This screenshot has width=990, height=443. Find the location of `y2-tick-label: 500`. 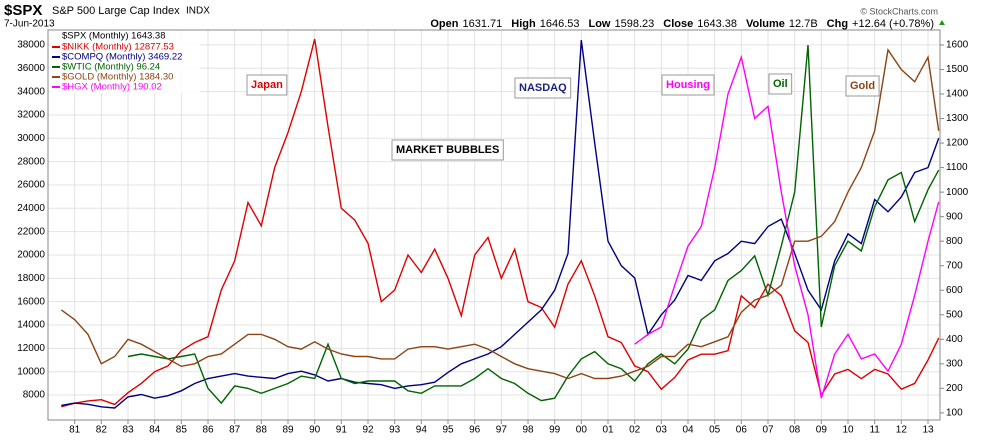

y2-tick-label: 500 is located at coordinates (954, 314).